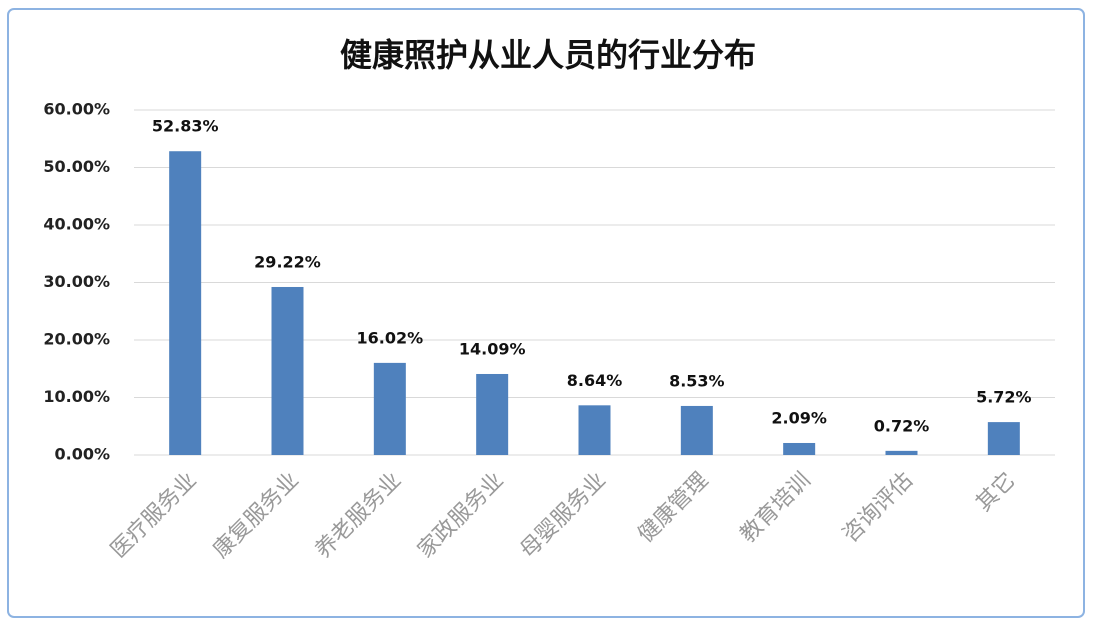  Describe the element at coordinates (1004, 397) in the screenshot. I see `value-label: 5.72%` at that location.